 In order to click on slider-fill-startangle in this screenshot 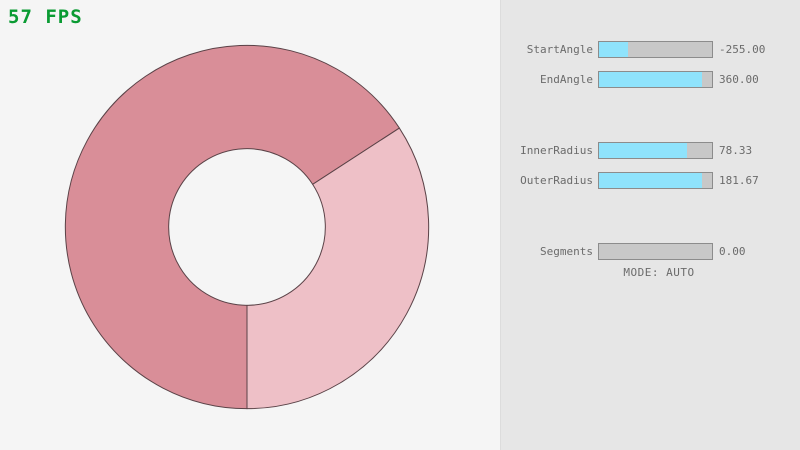, I will do `click(614, 49)`.